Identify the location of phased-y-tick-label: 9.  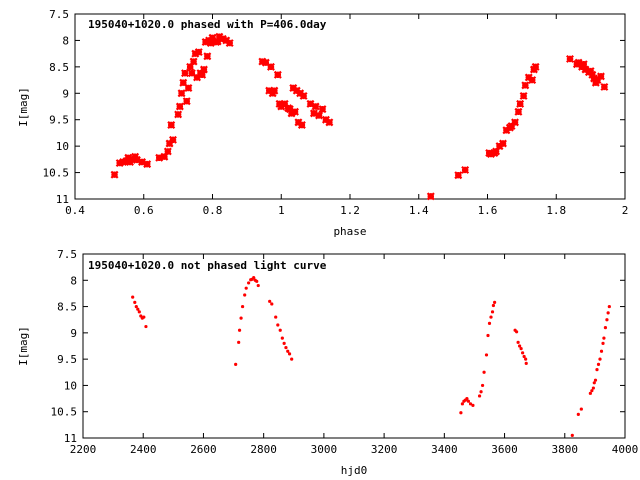
(65, 93).